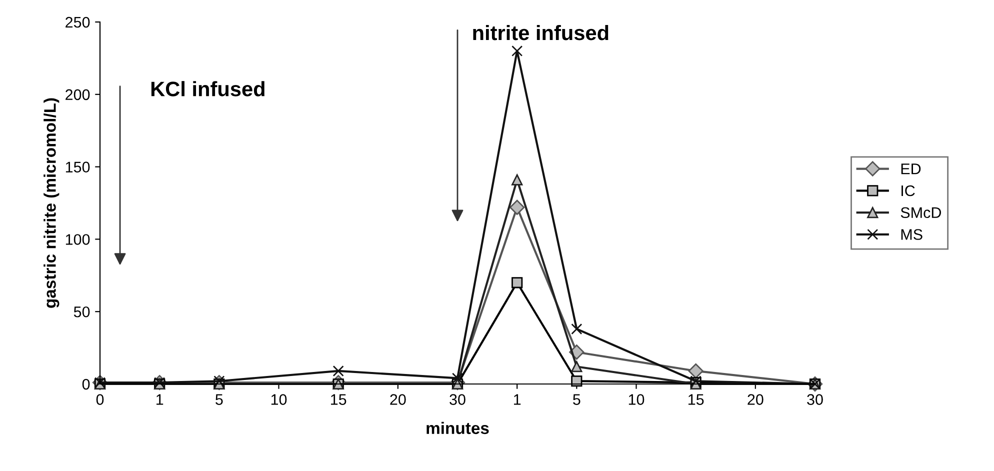  What do you see at coordinates (100, 399) in the screenshot?
I see `x-tick-label: 0` at bounding box center [100, 399].